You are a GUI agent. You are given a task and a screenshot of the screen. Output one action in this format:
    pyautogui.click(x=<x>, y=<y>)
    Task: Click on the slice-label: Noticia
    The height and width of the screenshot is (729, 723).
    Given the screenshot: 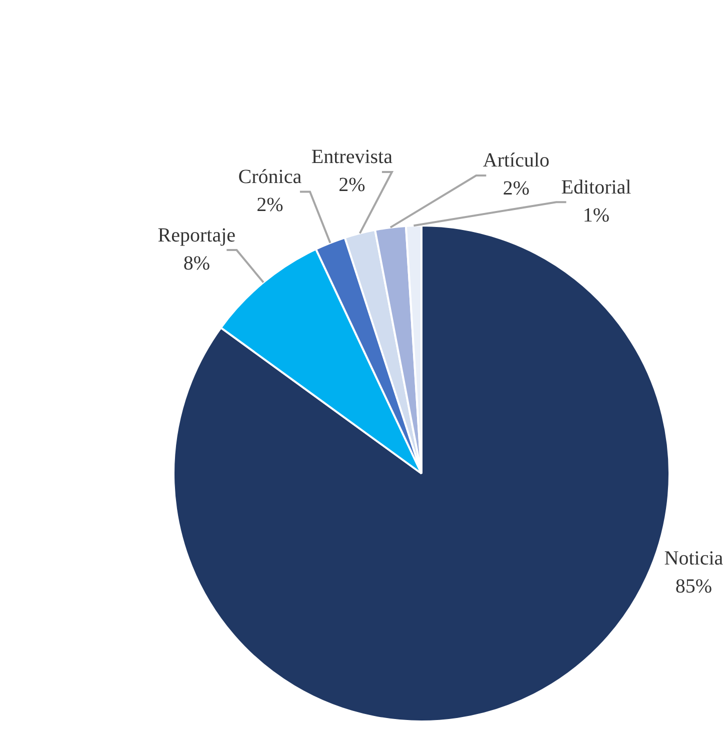 What is the action you would take?
    pyautogui.click(x=693, y=559)
    